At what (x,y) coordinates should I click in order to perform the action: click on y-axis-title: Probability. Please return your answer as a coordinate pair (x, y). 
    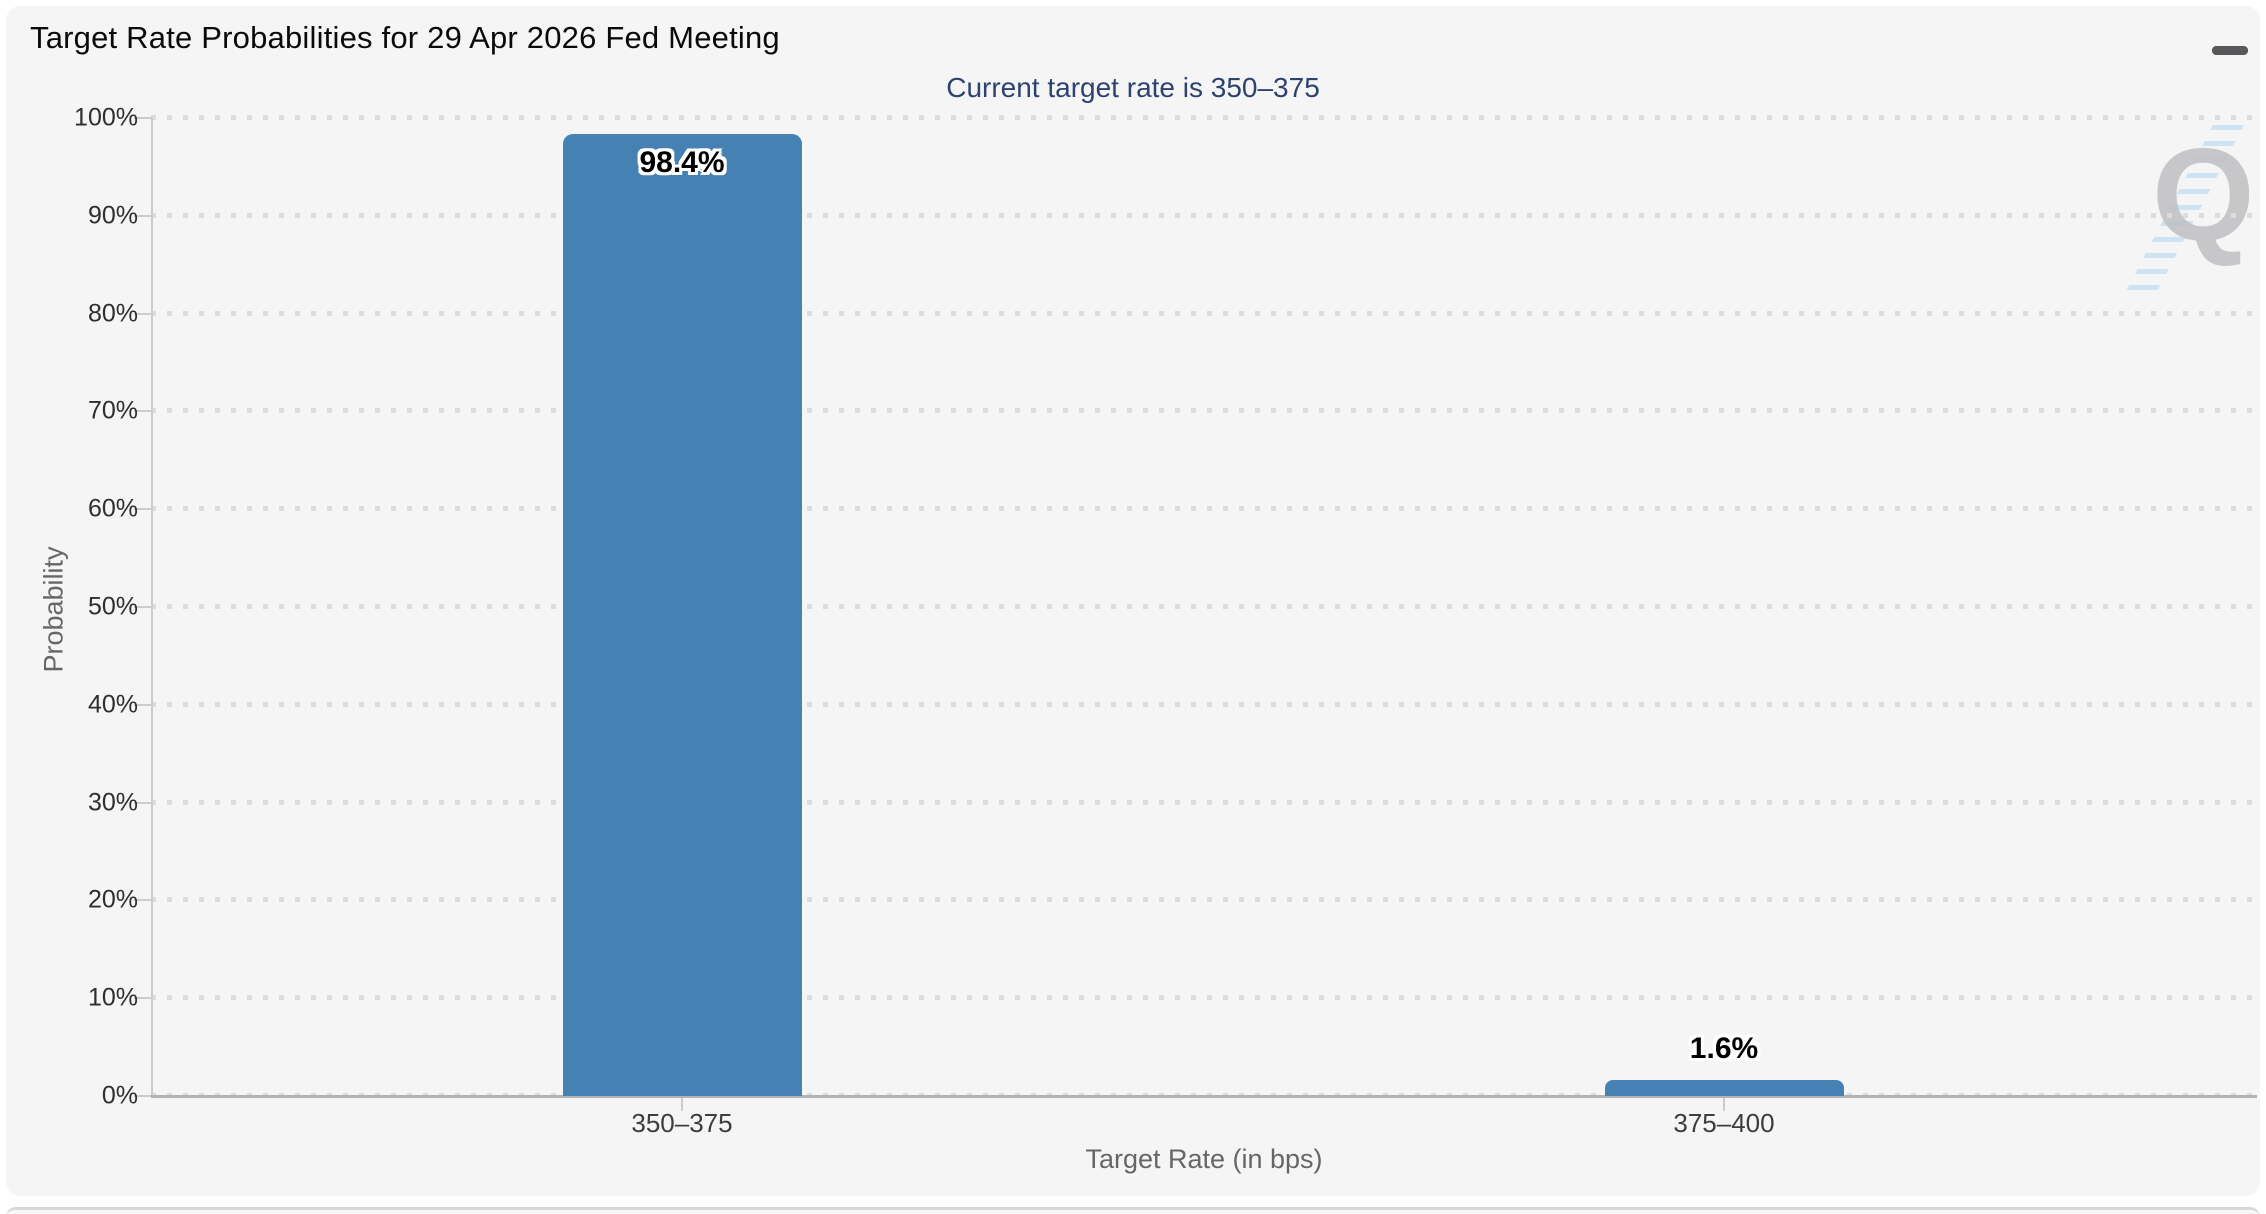
    Looking at the image, I should click on (53, 609).